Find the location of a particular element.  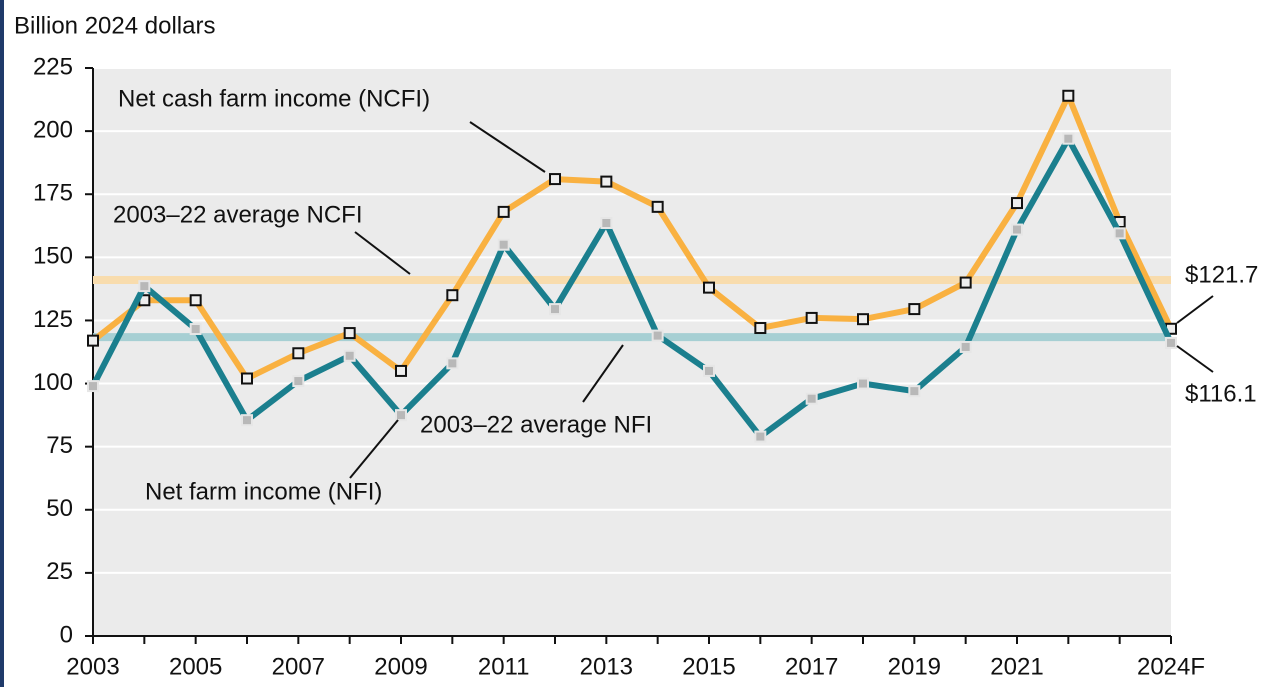

y-tick-label: 225 is located at coordinates (53, 66).